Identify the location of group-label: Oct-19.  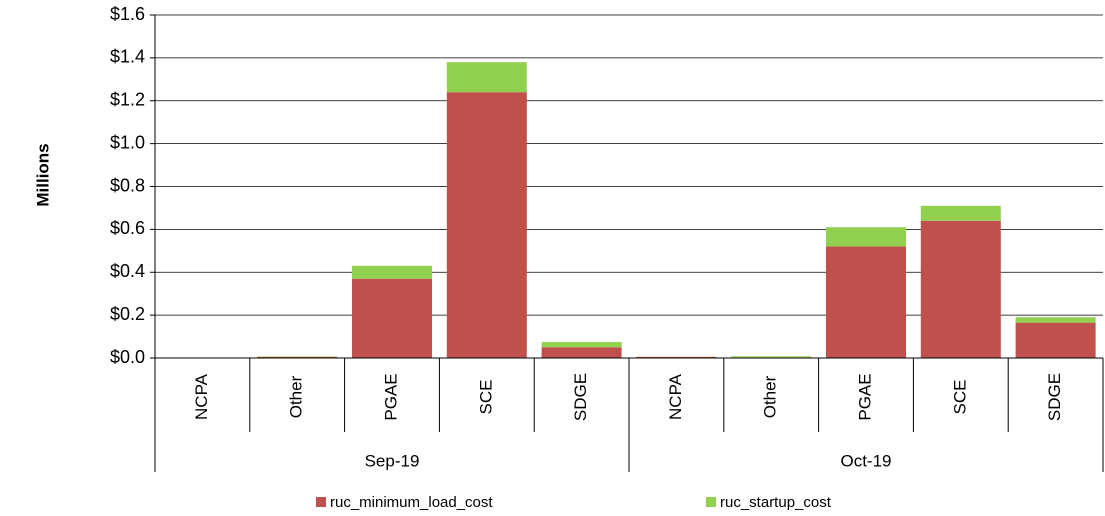
(865, 460).